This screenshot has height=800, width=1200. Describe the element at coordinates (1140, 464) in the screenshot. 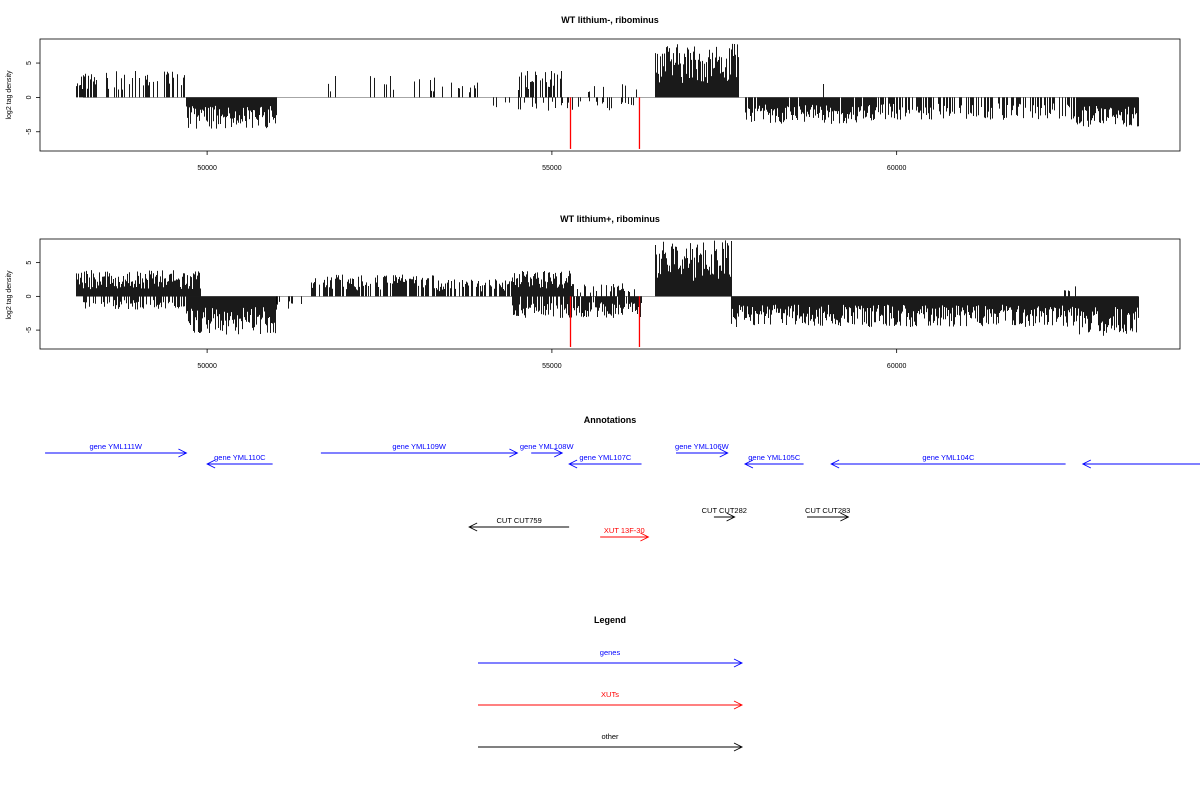

I see `feature-arrow` at that location.